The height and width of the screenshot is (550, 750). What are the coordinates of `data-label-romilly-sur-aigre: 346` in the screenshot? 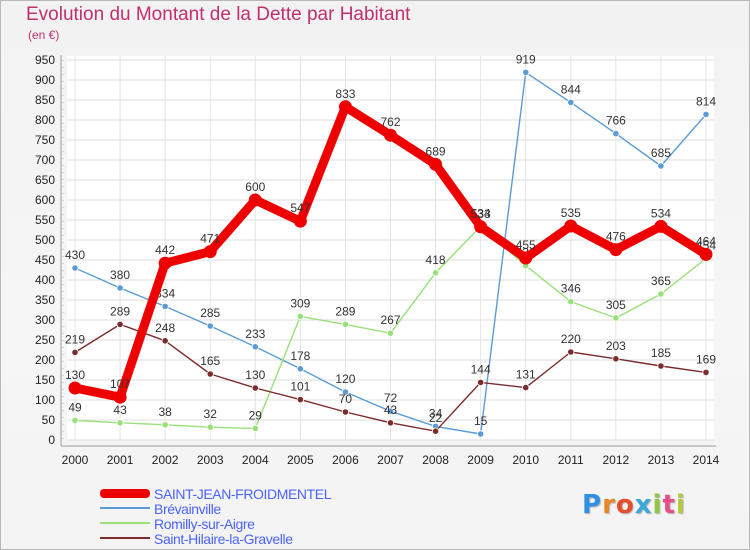 It's located at (571, 289).